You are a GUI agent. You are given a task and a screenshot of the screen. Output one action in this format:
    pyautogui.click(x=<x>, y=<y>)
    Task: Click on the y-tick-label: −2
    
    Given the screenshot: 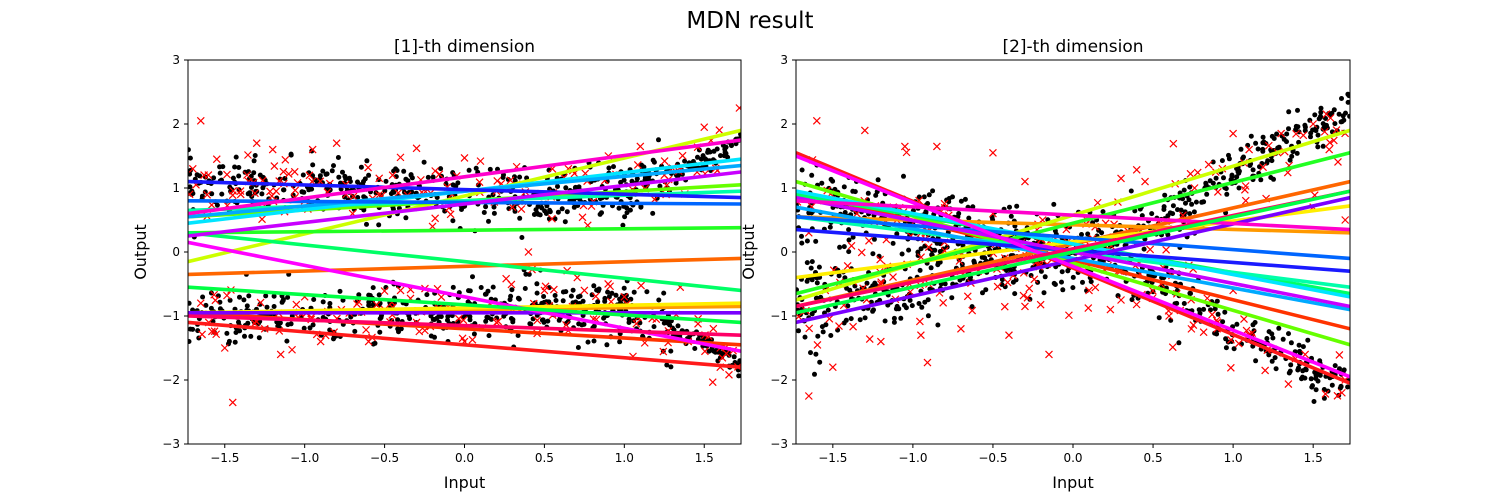 What is the action you would take?
    pyautogui.click(x=171, y=380)
    